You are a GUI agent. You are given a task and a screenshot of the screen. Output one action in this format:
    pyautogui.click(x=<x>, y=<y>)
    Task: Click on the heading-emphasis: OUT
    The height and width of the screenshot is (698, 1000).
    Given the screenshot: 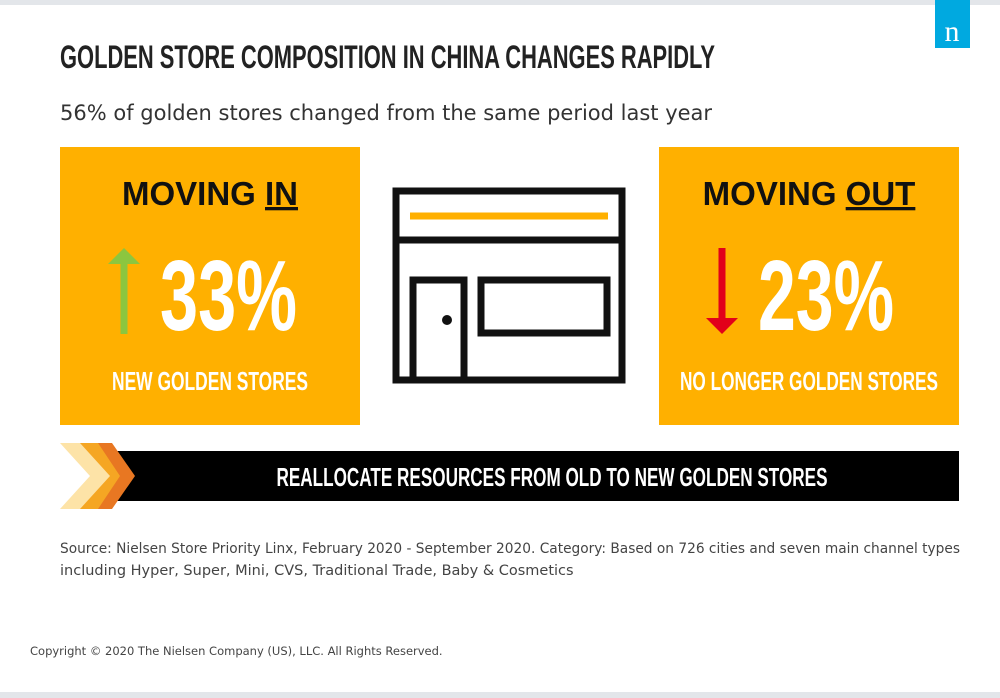 What is the action you would take?
    pyautogui.click(x=881, y=193)
    